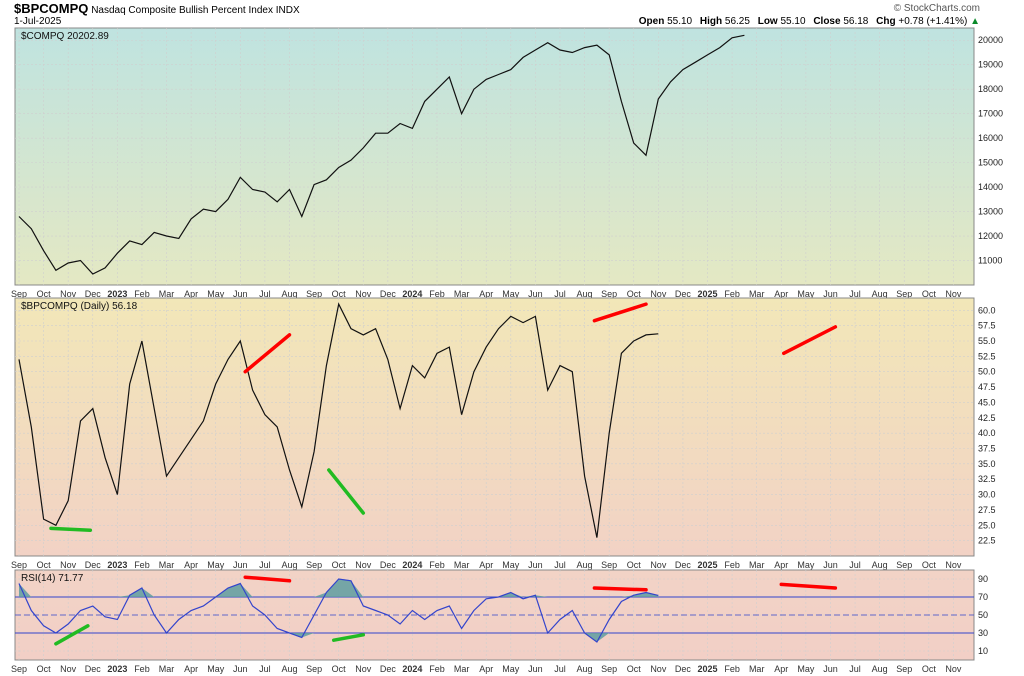 The height and width of the screenshot is (676, 1024). I want to click on y-tick-label: 22.5, so click(987, 541).